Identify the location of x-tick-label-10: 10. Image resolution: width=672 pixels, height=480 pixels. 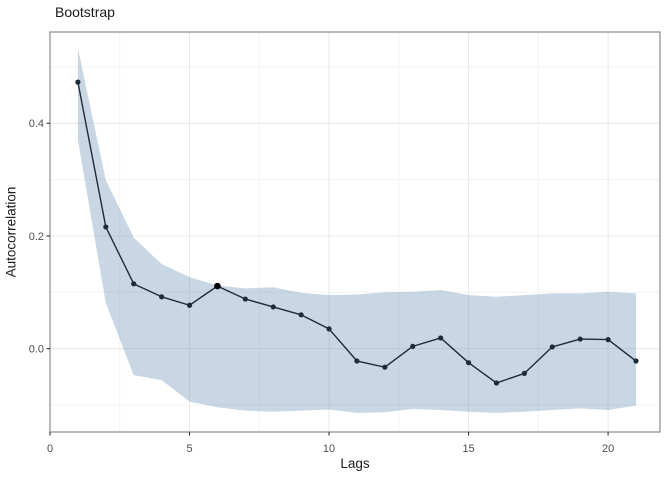
(329, 449).